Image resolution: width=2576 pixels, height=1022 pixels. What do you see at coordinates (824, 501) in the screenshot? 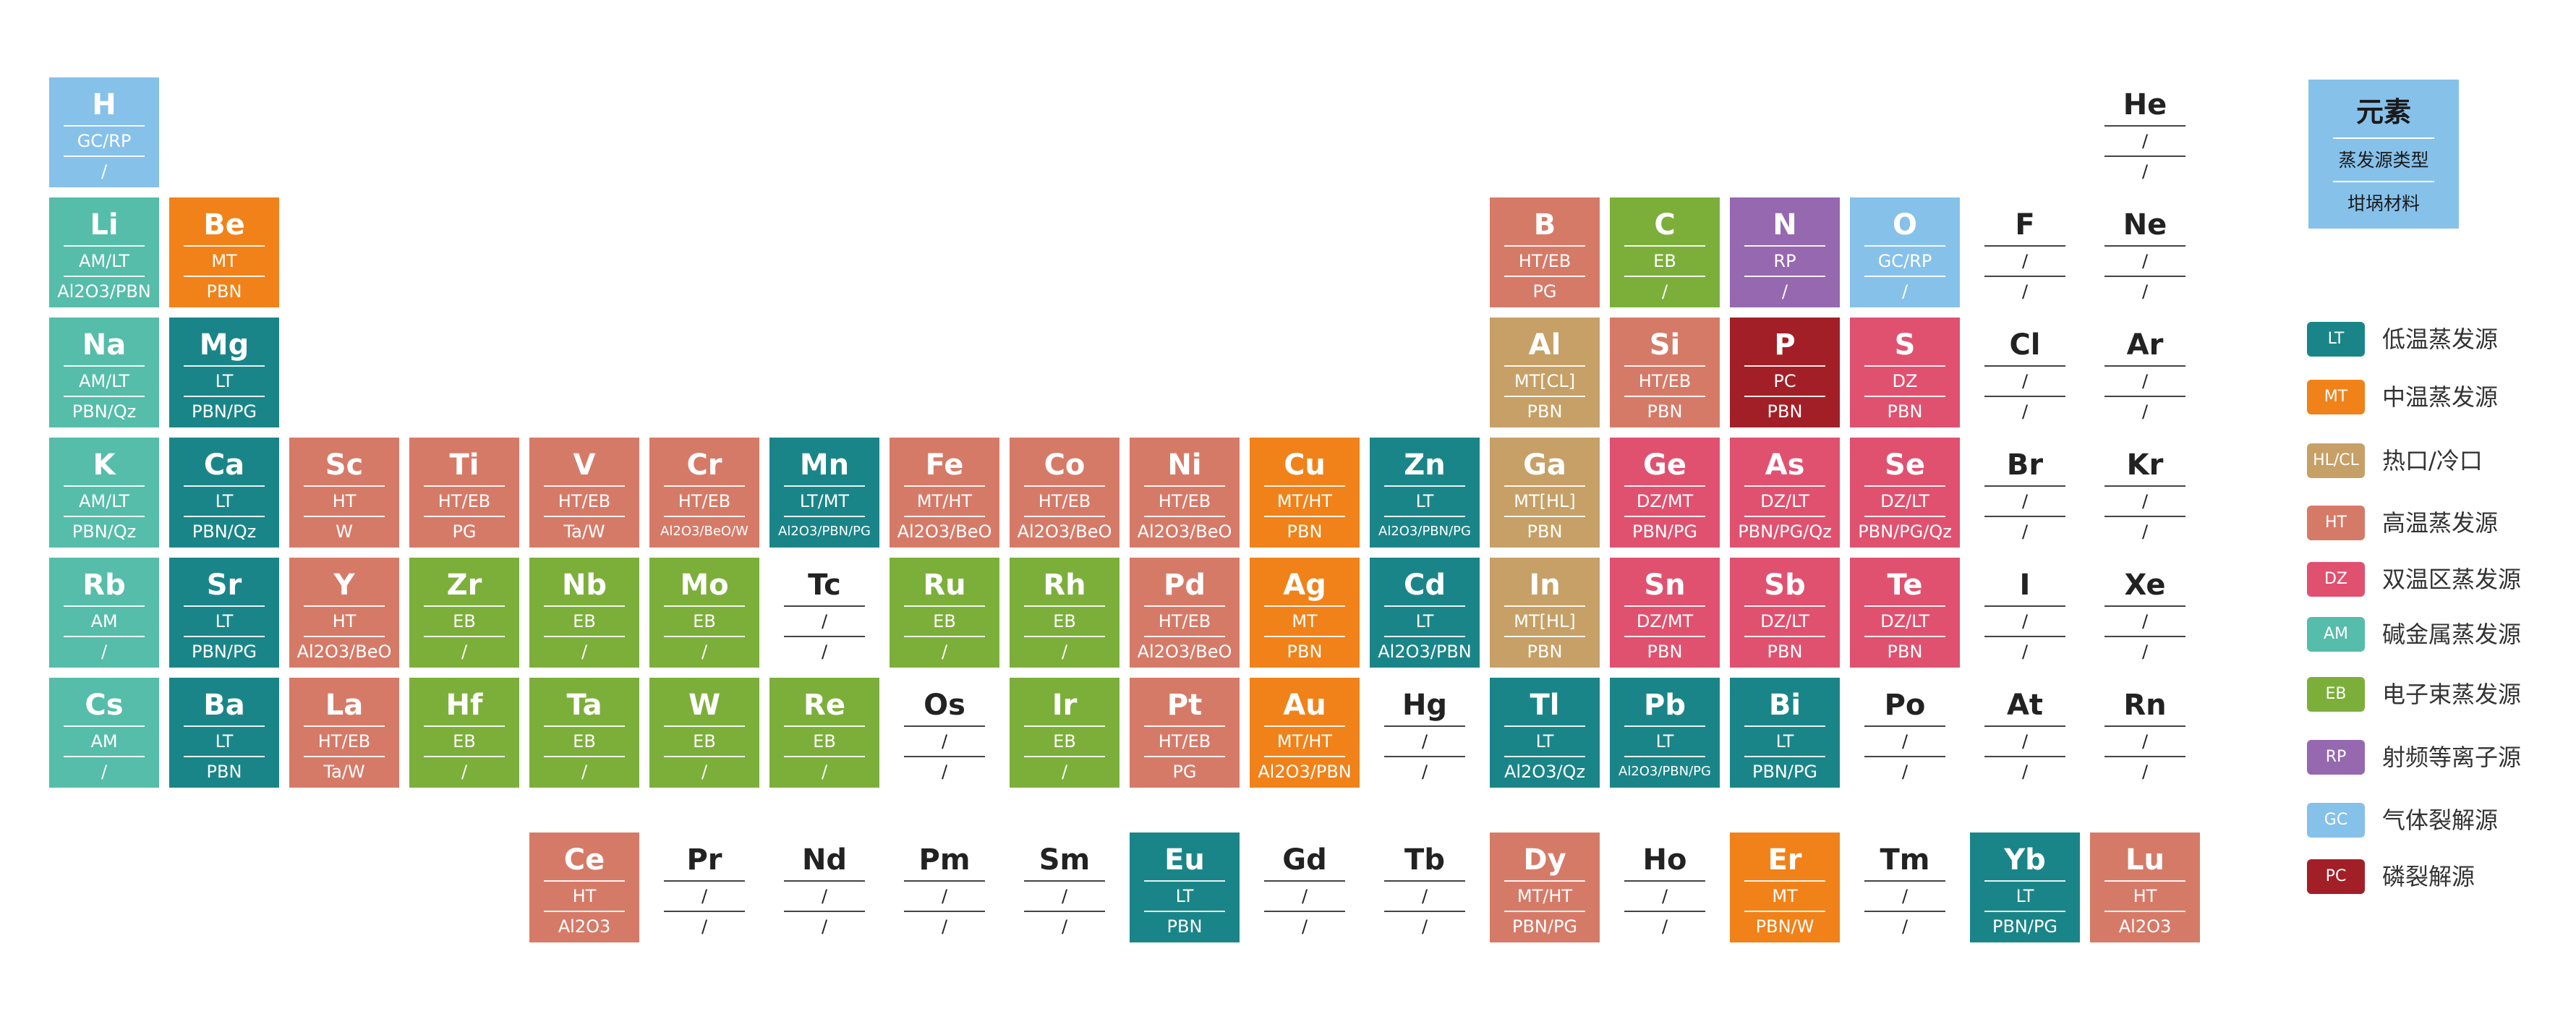
I see `source-type: LT/MT` at bounding box center [824, 501].